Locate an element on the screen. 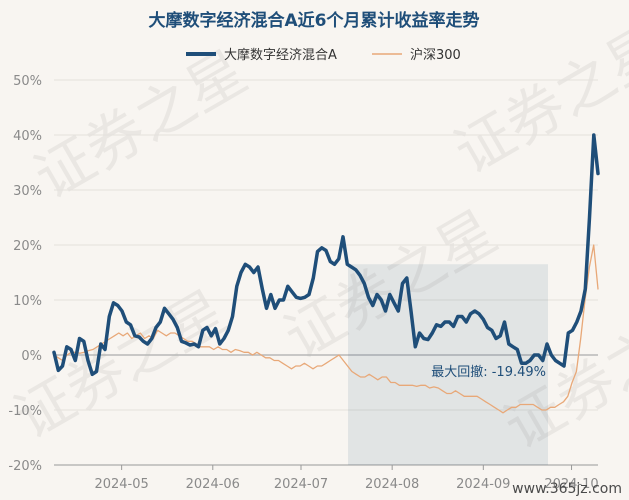 The width and height of the screenshot is (629, 500). chart-title: 大摩数字经济混合A近6个月累计收益率走势 is located at coordinates (314, 20).